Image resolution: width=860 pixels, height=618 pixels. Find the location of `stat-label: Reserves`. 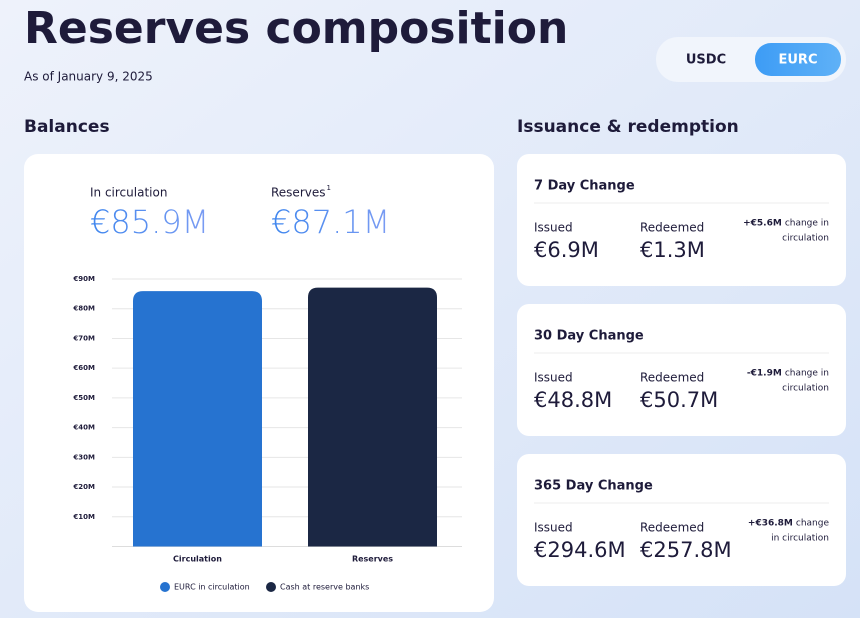

stat-label: Reserves is located at coordinates (298, 193).